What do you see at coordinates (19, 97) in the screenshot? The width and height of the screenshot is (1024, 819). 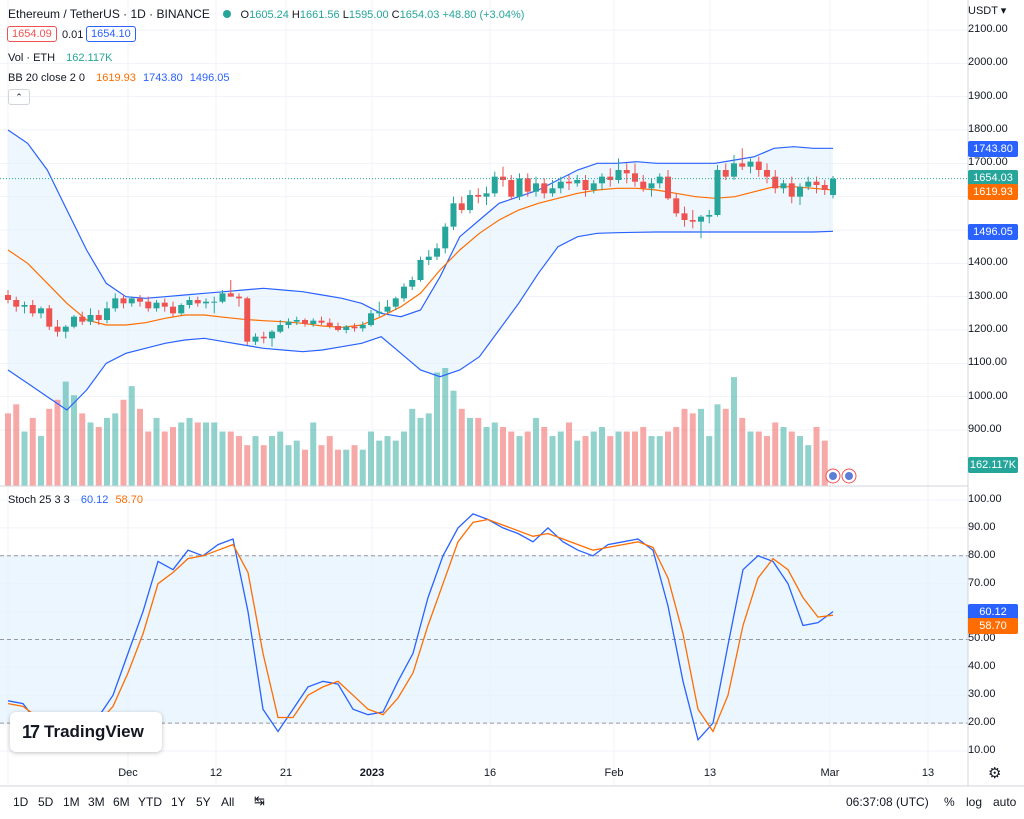 I see `collapse-legend-button: ⌃` at bounding box center [19, 97].